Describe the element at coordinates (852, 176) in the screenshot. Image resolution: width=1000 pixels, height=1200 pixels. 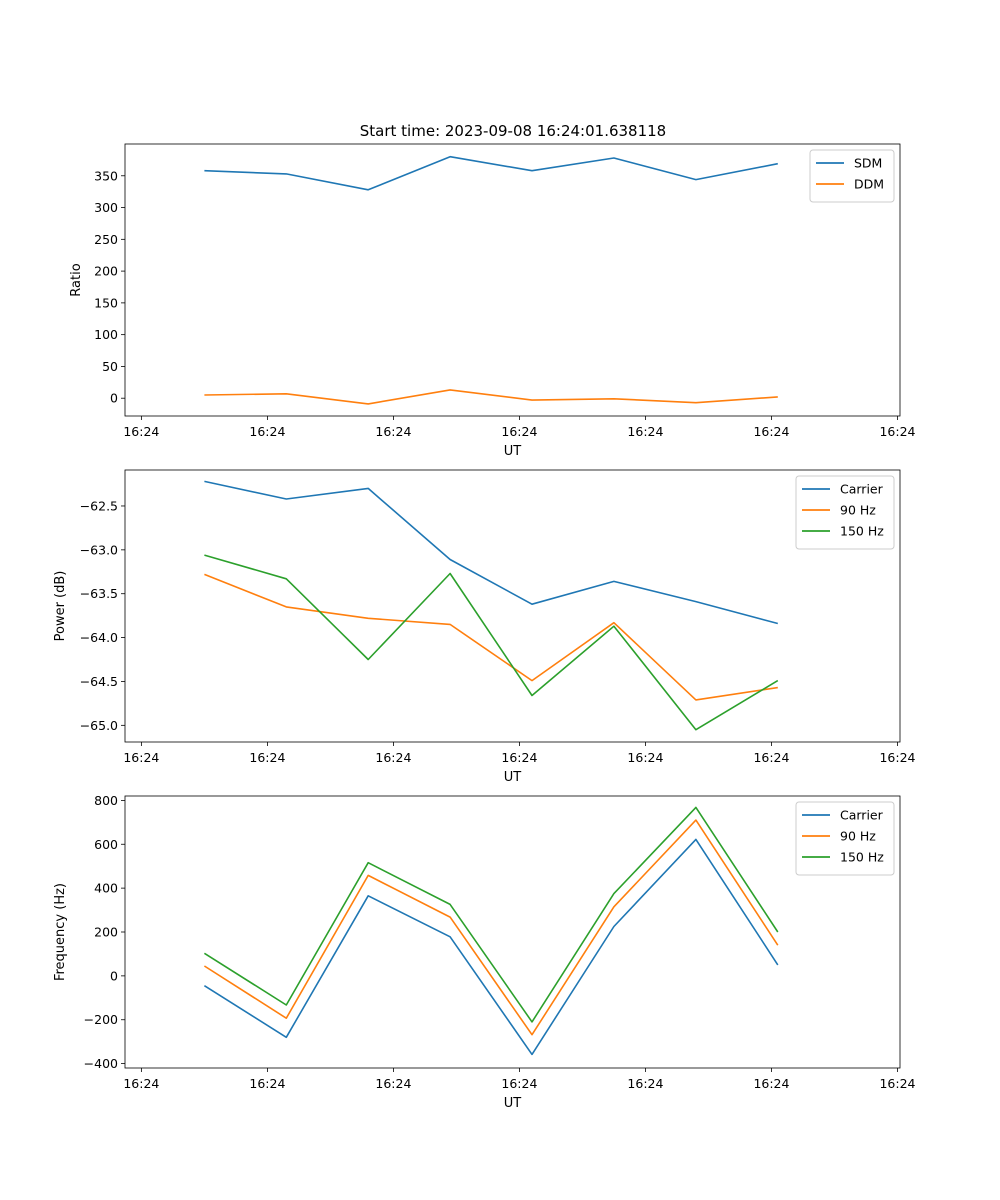
I see `legend: SDM DDM` at that location.